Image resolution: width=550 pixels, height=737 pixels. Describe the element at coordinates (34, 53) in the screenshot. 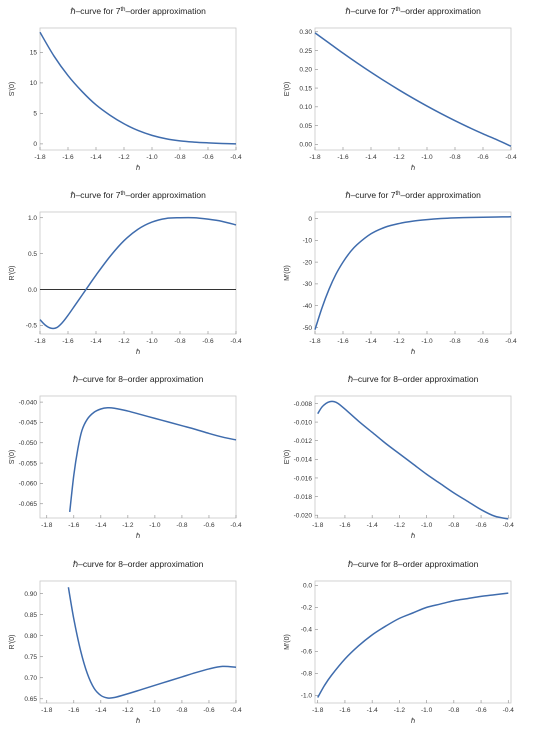

I see `y-tick-label: 15` at that location.